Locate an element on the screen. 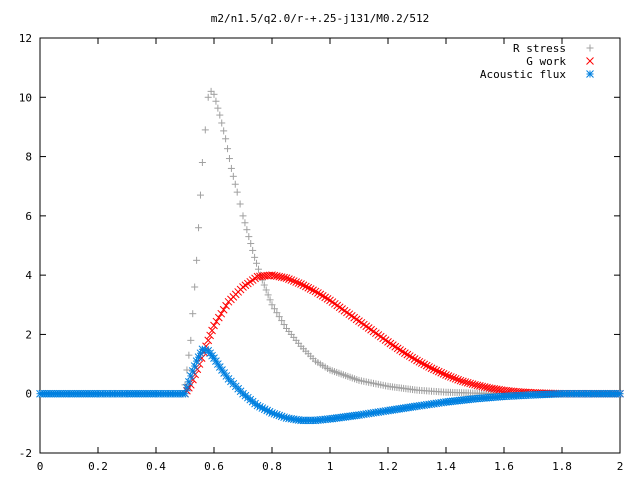 The height and width of the screenshot is (485, 640). legend-label: Acoustic flux is located at coordinates (523, 74).